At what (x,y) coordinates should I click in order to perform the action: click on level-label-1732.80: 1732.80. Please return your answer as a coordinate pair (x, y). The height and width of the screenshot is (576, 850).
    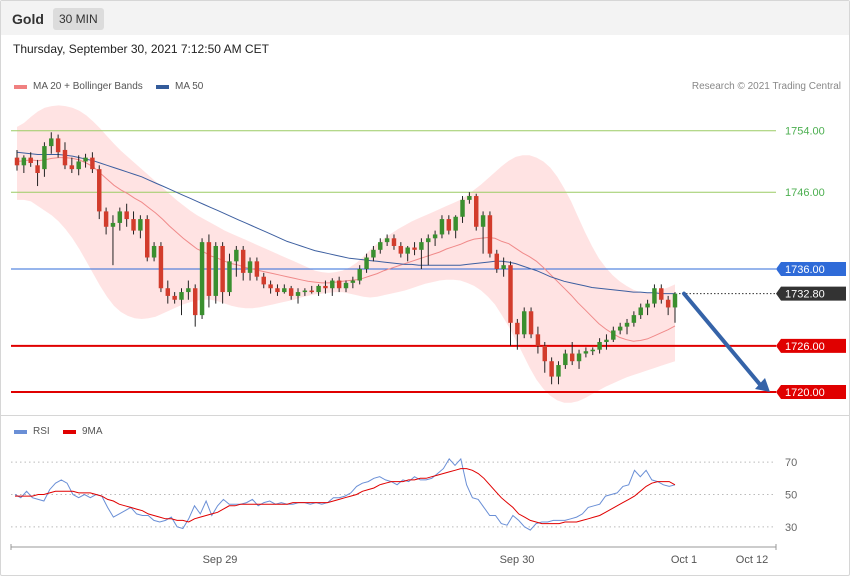
    Looking at the image, I should click on (805, 295).